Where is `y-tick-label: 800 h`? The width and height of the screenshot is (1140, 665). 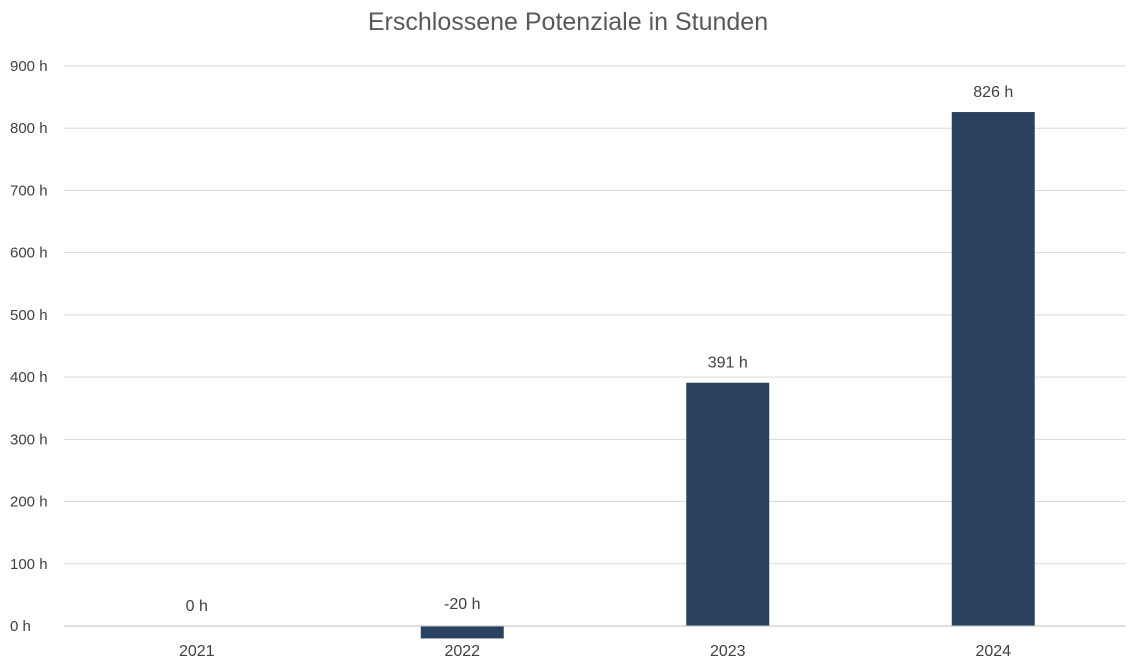 y-tick-label: 800 h is located at coordinates (29, 128).